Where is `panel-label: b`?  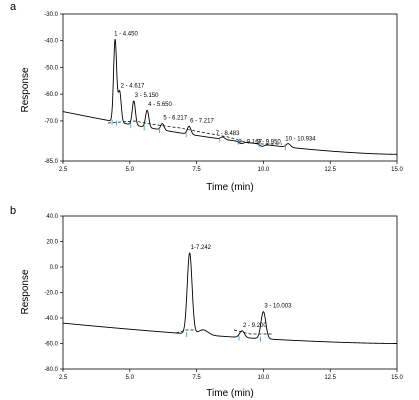 panel-label: b is located at coordinates (13, 211).